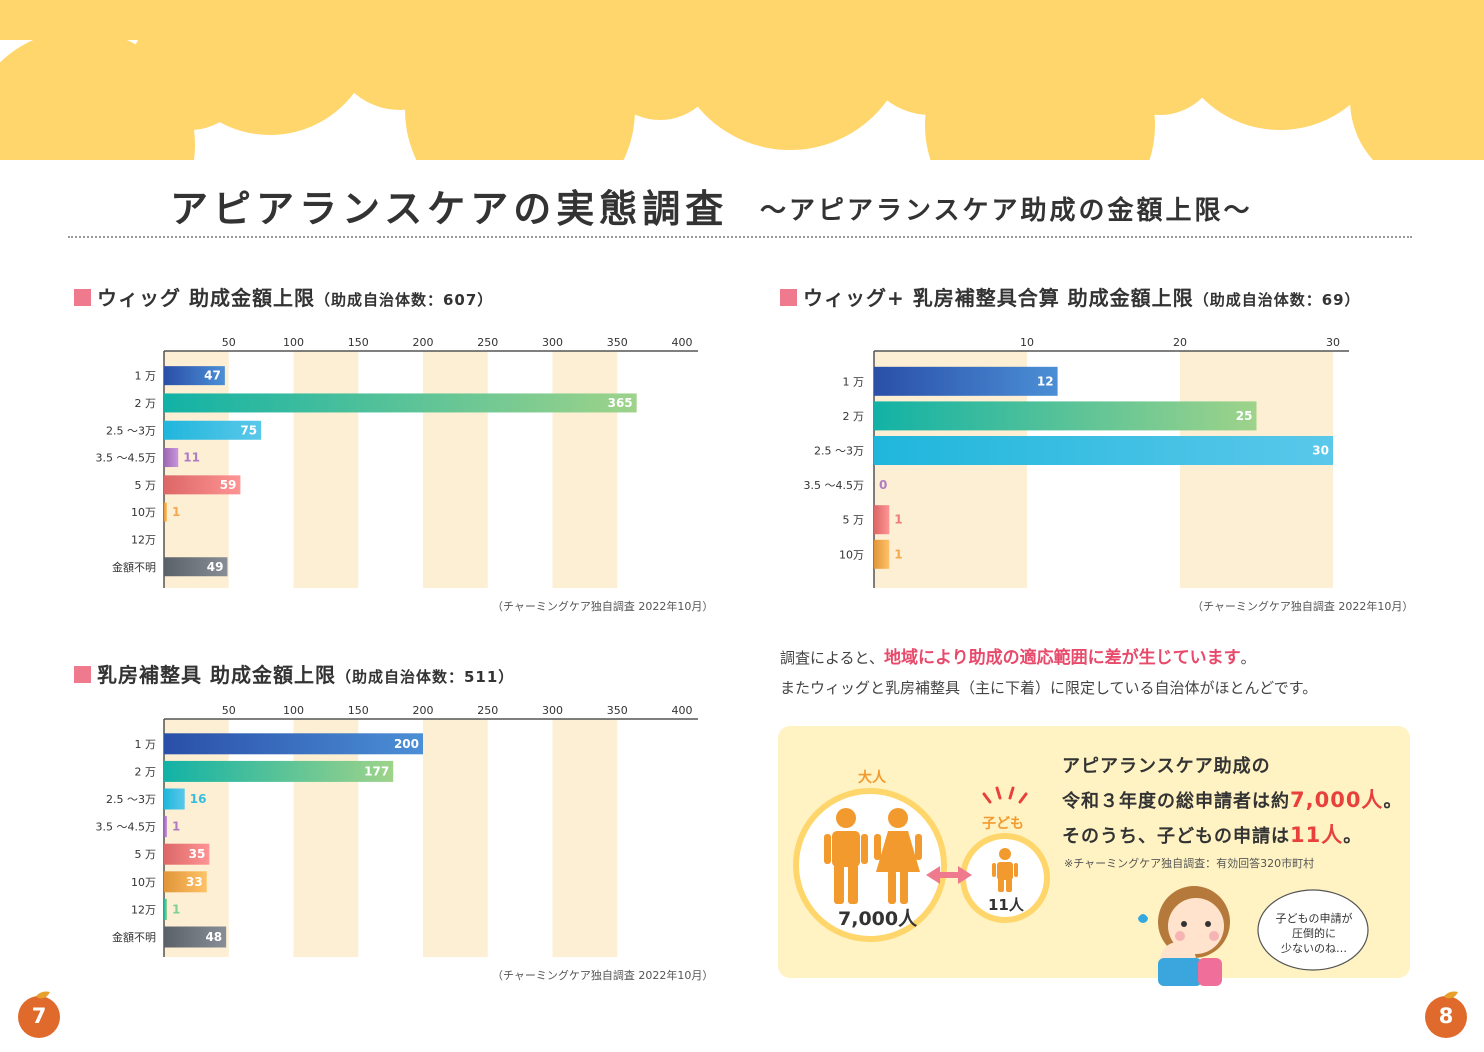 This screenshot has width=1484, height=1052. Describe the element at coordinates (191, 458) in the screenshot. I see `data-label: 11` at that location.